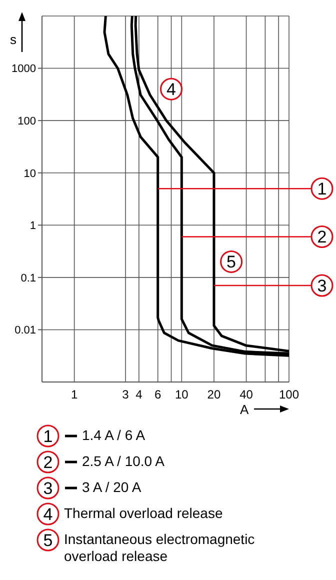 This screenshot has width=336, height=580. I want to click on x-tick-label: 10, so click(181, 395).